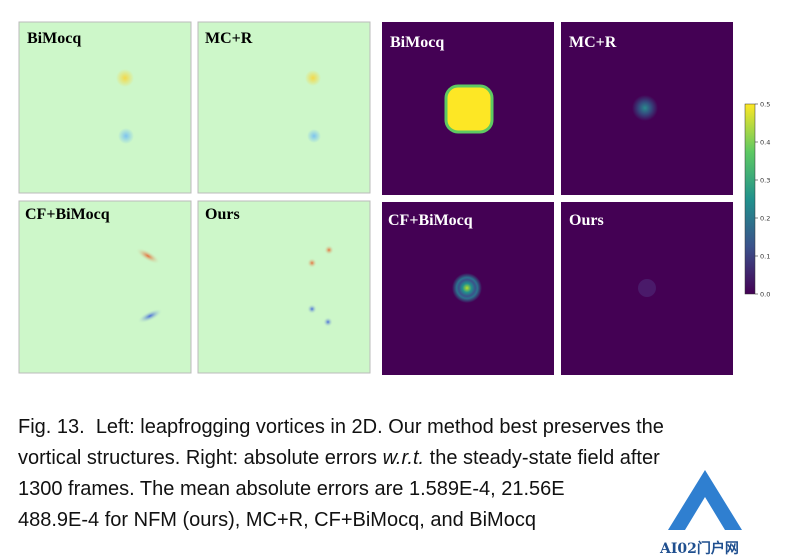  Describe the element at coordinates (699, 549) in the screenshot. I see `watermark: AI02门户网` at that location.